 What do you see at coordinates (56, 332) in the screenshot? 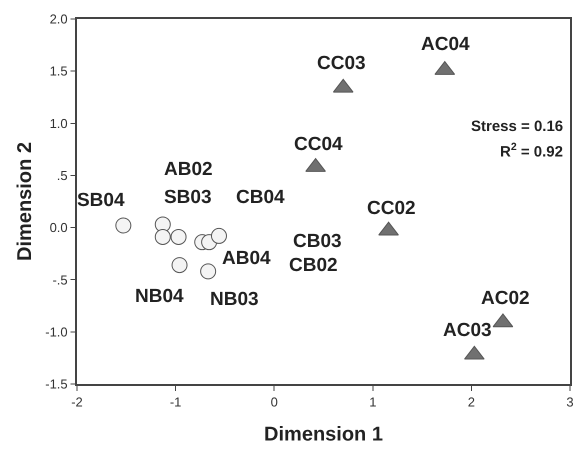
I see `y-tick-label: -1.0` at bounding box center [56, 332].